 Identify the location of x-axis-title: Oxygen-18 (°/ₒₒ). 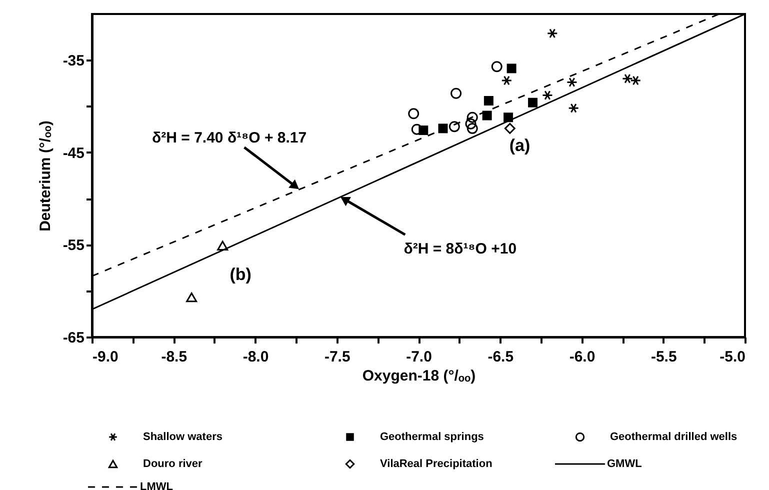
(419, 376).